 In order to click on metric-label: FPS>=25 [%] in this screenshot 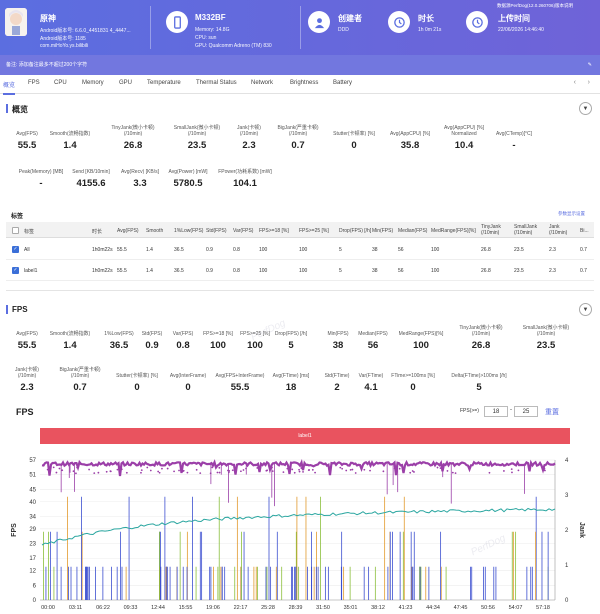, I will do `click(255, 334)`.